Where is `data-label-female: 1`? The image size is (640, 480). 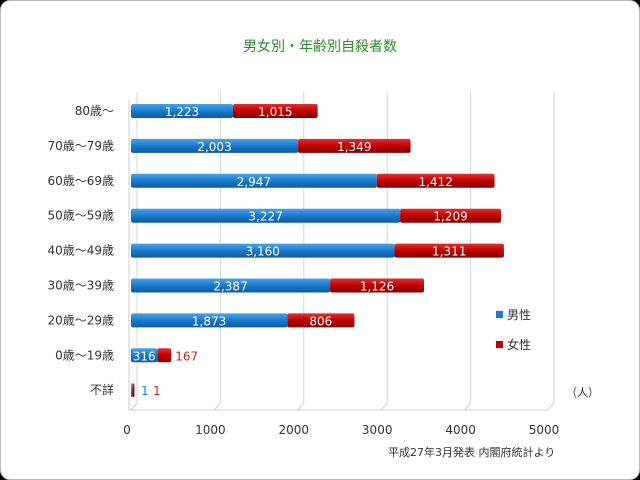
data-label-female: 1 is located at coordinates (157, 391).